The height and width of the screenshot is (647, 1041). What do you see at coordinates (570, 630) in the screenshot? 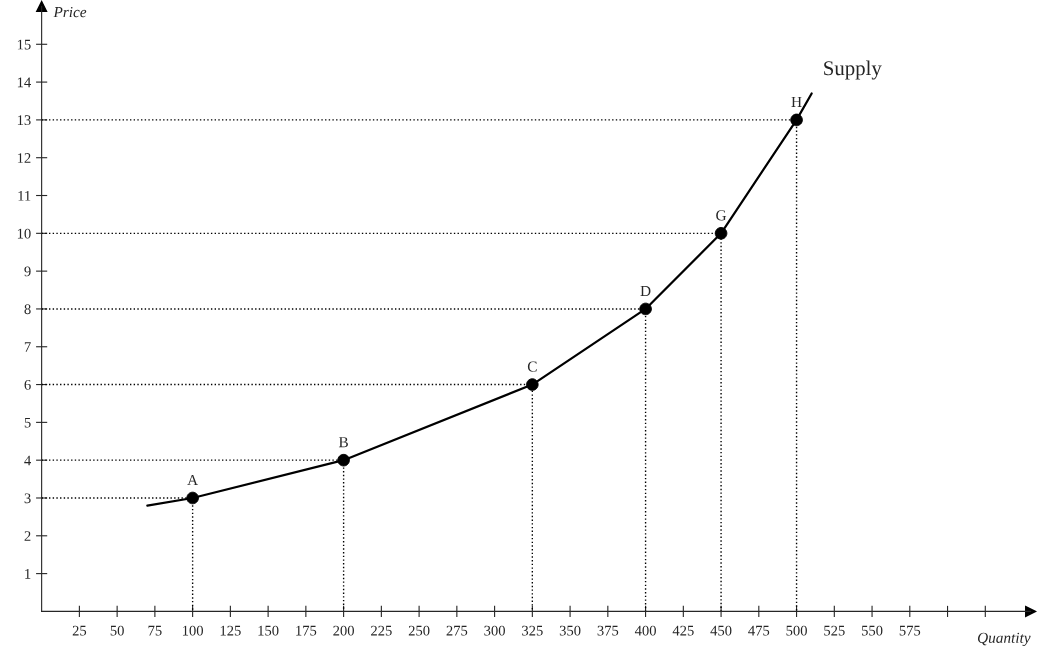
I see `x-tick-label: 350` at bounding box center [570, 630].